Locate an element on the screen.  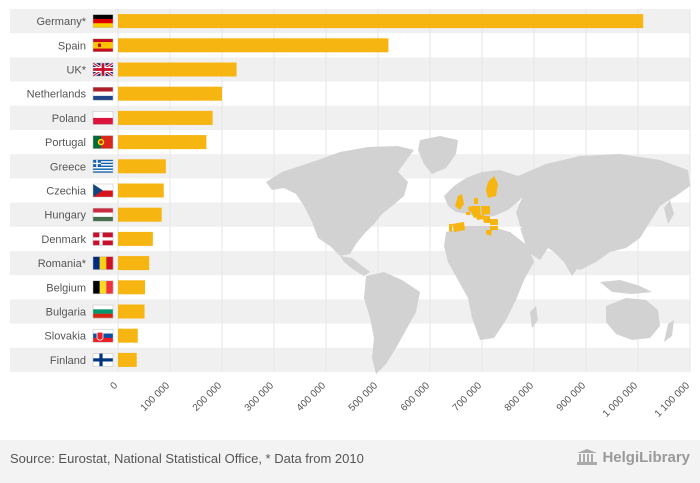
map-new-zealand is located at coordinates (669, 331).